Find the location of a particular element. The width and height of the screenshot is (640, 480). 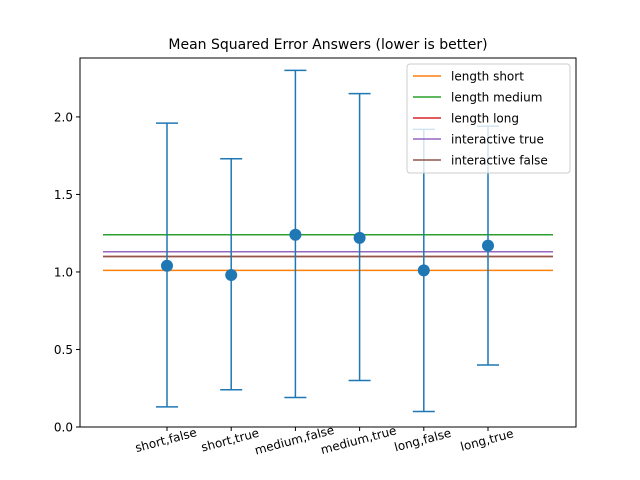

legend-entry: length short is located at coordinates (468, 77).